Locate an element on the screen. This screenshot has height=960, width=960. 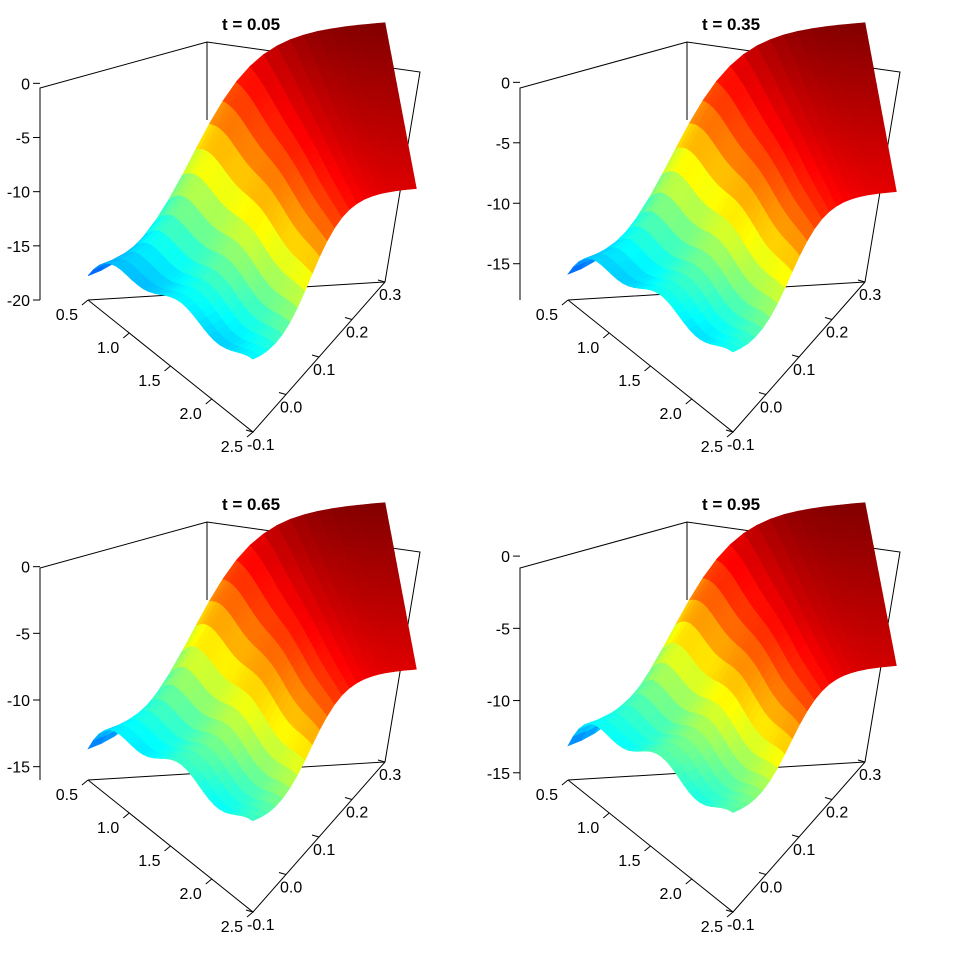
z-tick-label: -5 is located at coordinates (503, 629).